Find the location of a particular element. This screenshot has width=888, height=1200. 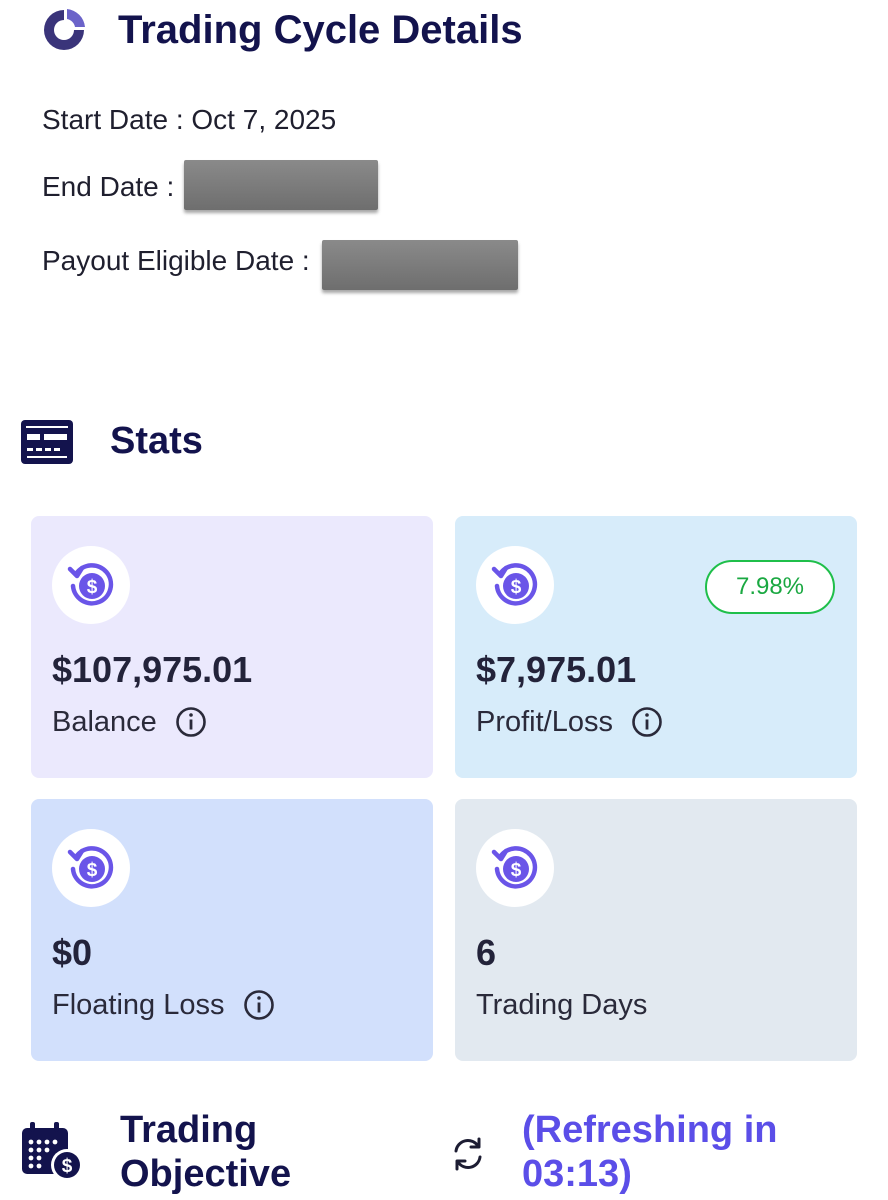

refresh-countdown: (Refreshing in 03:13) is located at coordinates (650, 1152).